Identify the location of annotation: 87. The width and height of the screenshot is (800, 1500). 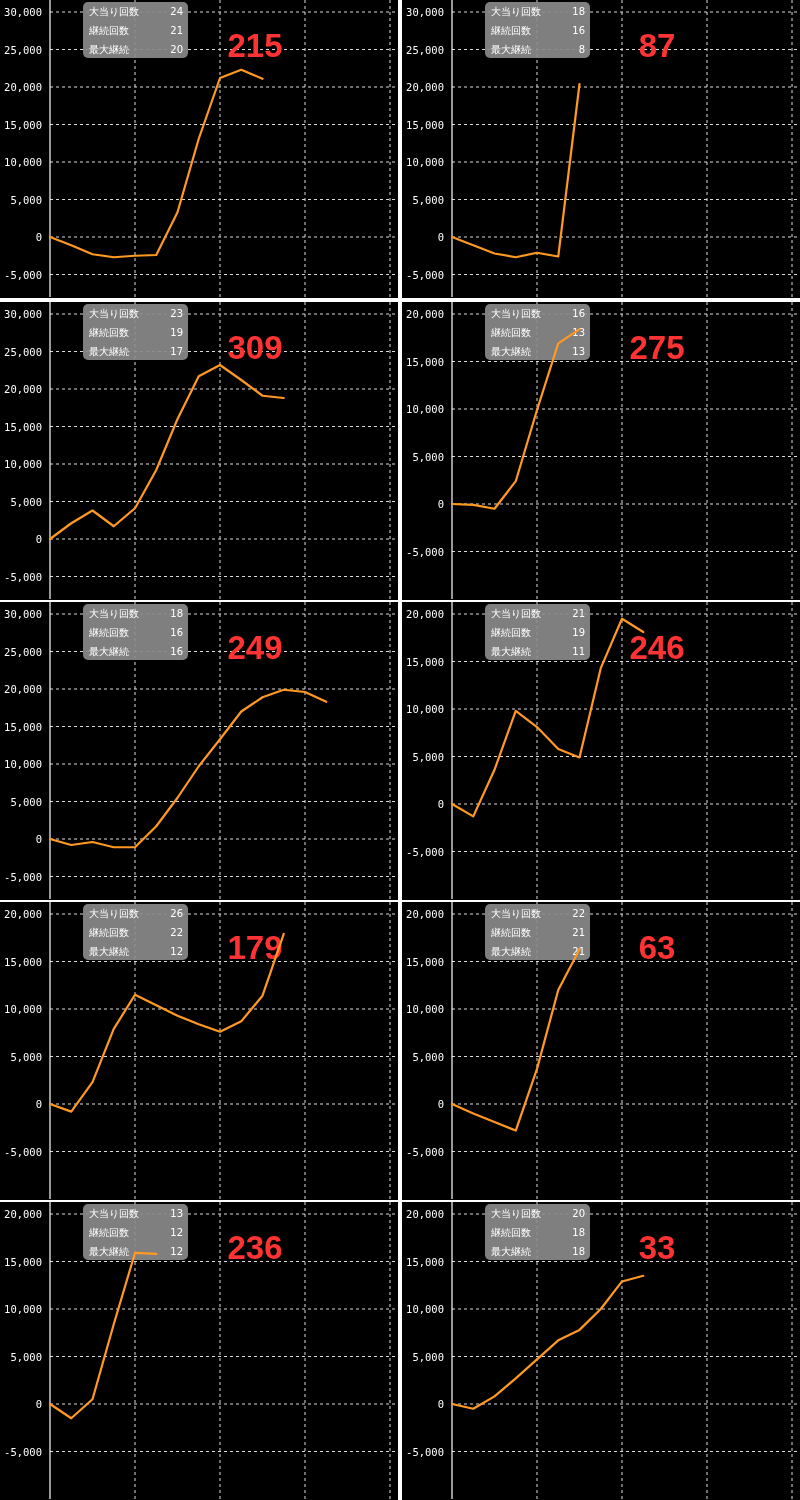
(657, 45).